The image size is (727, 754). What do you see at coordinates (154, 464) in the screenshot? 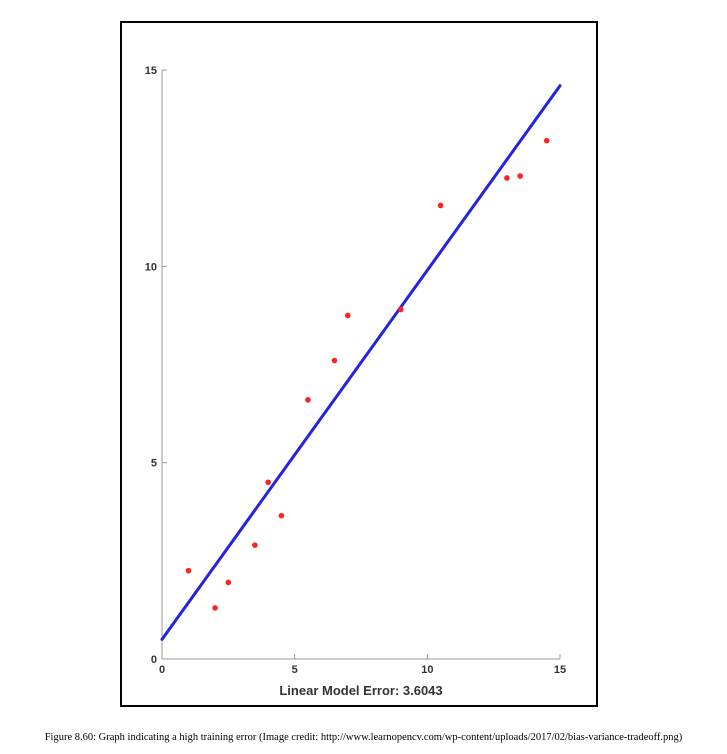
I see `y-tick-label: 5` at bounding box center [154, 464].